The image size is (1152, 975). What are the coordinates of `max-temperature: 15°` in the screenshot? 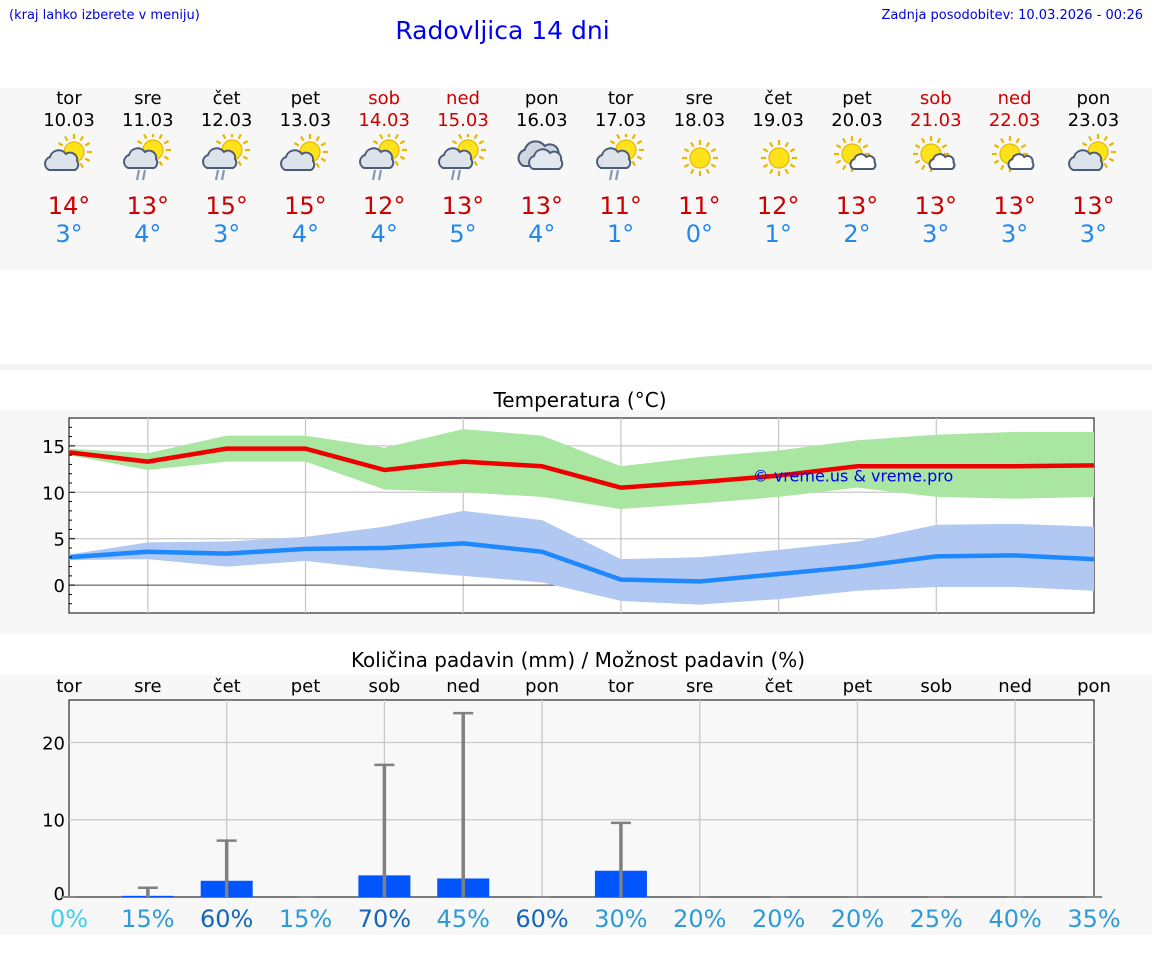 It's located at (305, 206).